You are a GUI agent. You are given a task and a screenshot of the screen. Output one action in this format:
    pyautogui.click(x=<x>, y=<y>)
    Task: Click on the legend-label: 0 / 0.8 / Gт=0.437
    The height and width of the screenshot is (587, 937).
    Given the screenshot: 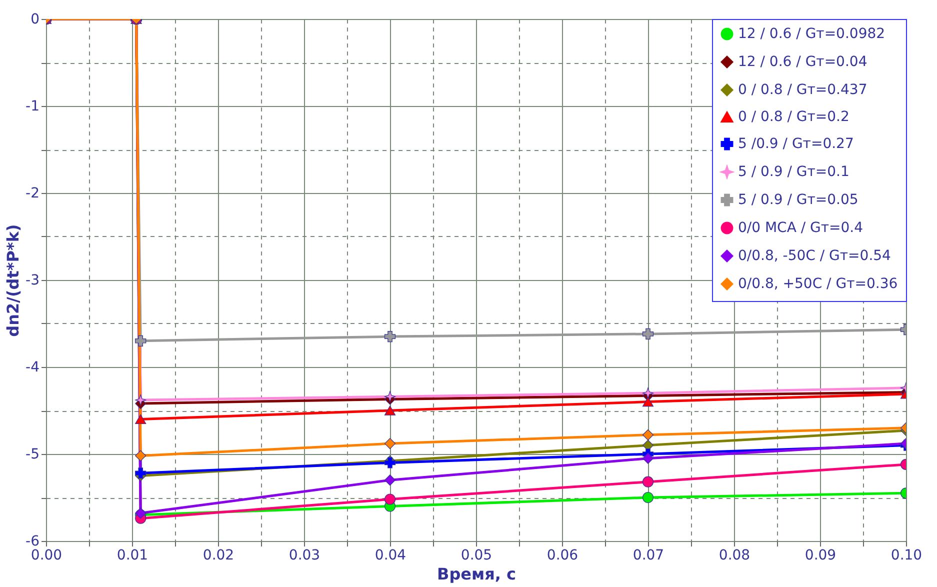 What is the action you would take?
    pyautogui.click(x=803, y=90)
    